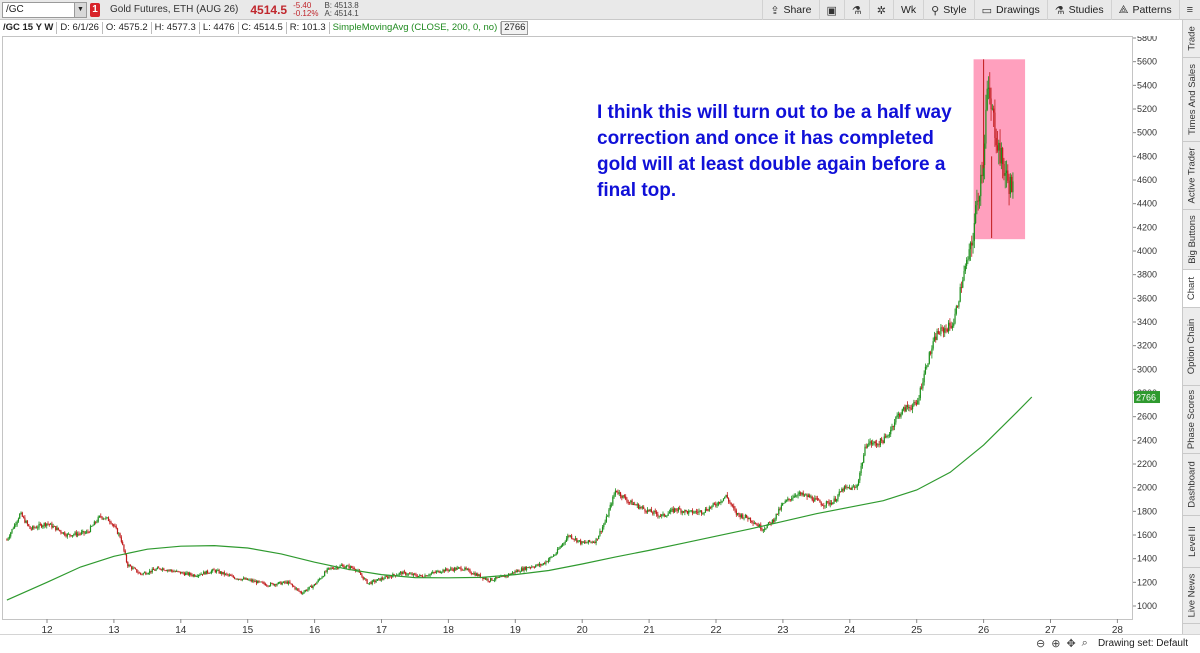  What do you see at coordinates (917, 630) in the screenshot?
I see `x-tick-label: 25` at bounding box center [917, 630].